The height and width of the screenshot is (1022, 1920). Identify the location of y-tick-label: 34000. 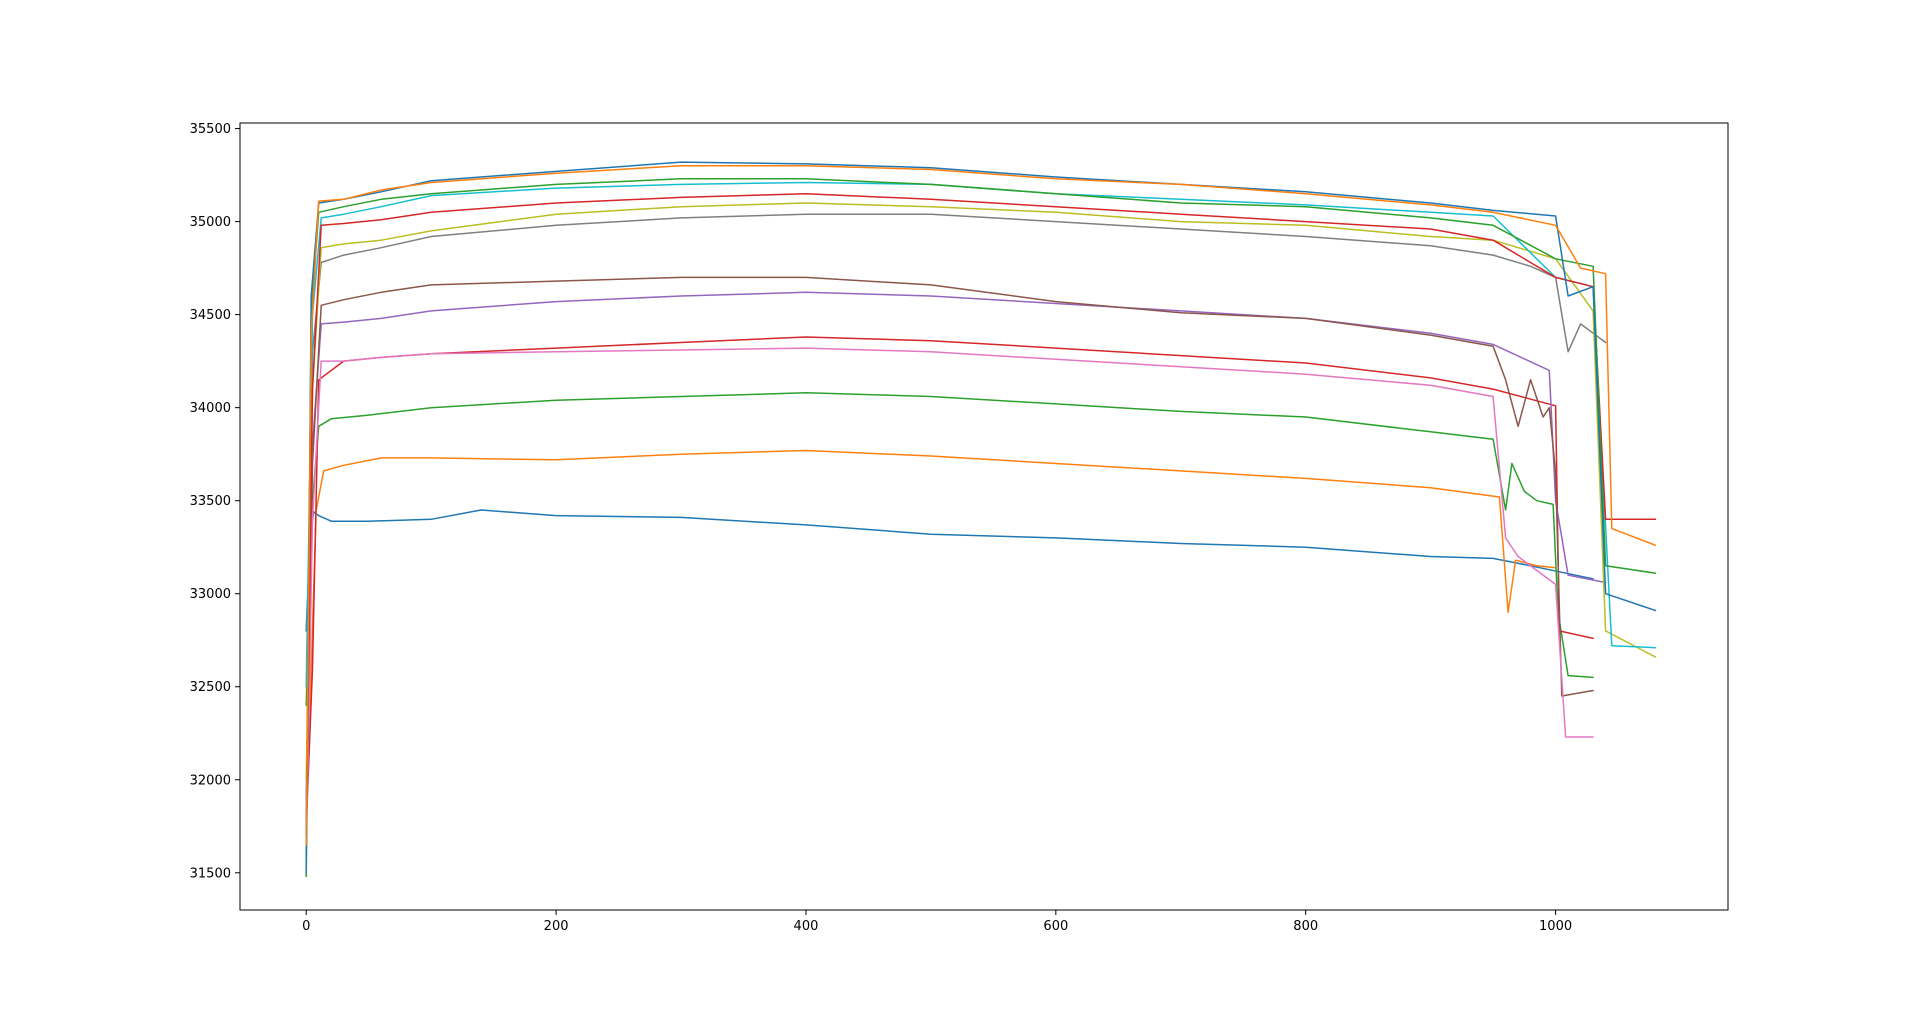
(210, 408).